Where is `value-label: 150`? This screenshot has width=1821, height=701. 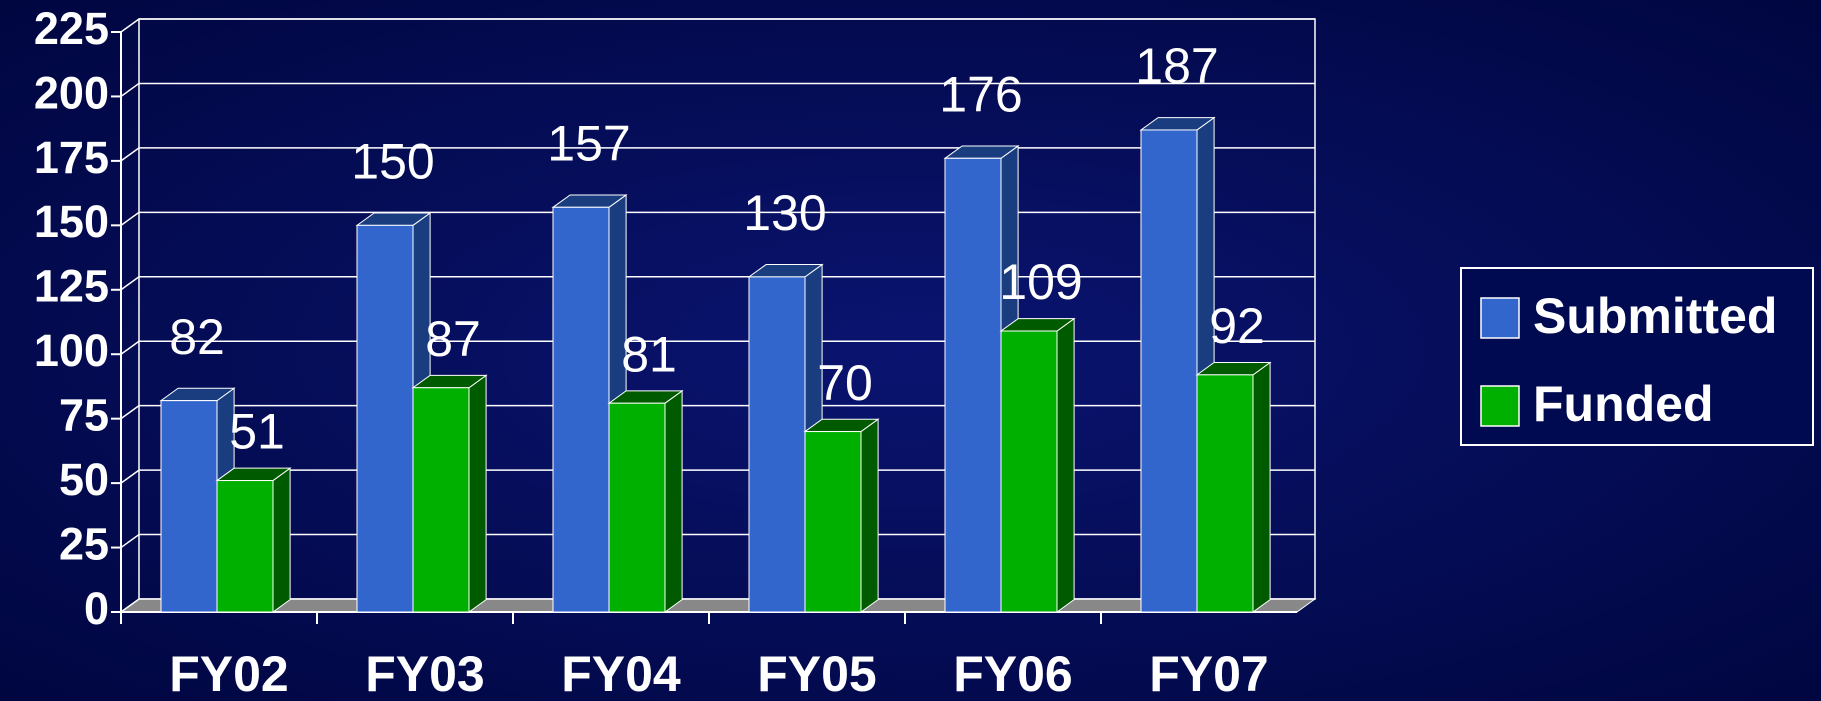
value-label: 150 is located at coordinates (392, 162).